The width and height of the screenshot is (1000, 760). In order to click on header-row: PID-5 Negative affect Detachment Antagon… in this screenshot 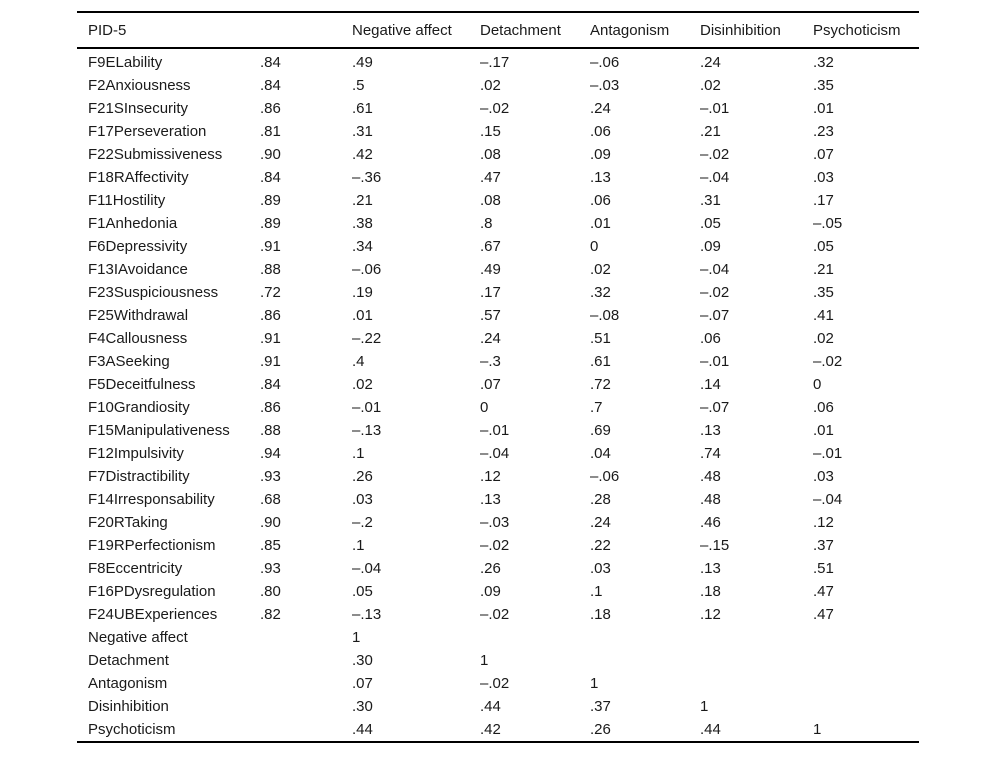, I will do `click(498, 30)`.